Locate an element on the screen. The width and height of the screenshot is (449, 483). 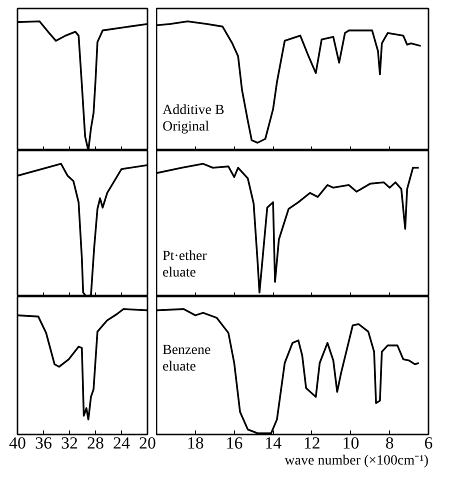
x-tick-label: 6 is located at coordinates (428, 443).